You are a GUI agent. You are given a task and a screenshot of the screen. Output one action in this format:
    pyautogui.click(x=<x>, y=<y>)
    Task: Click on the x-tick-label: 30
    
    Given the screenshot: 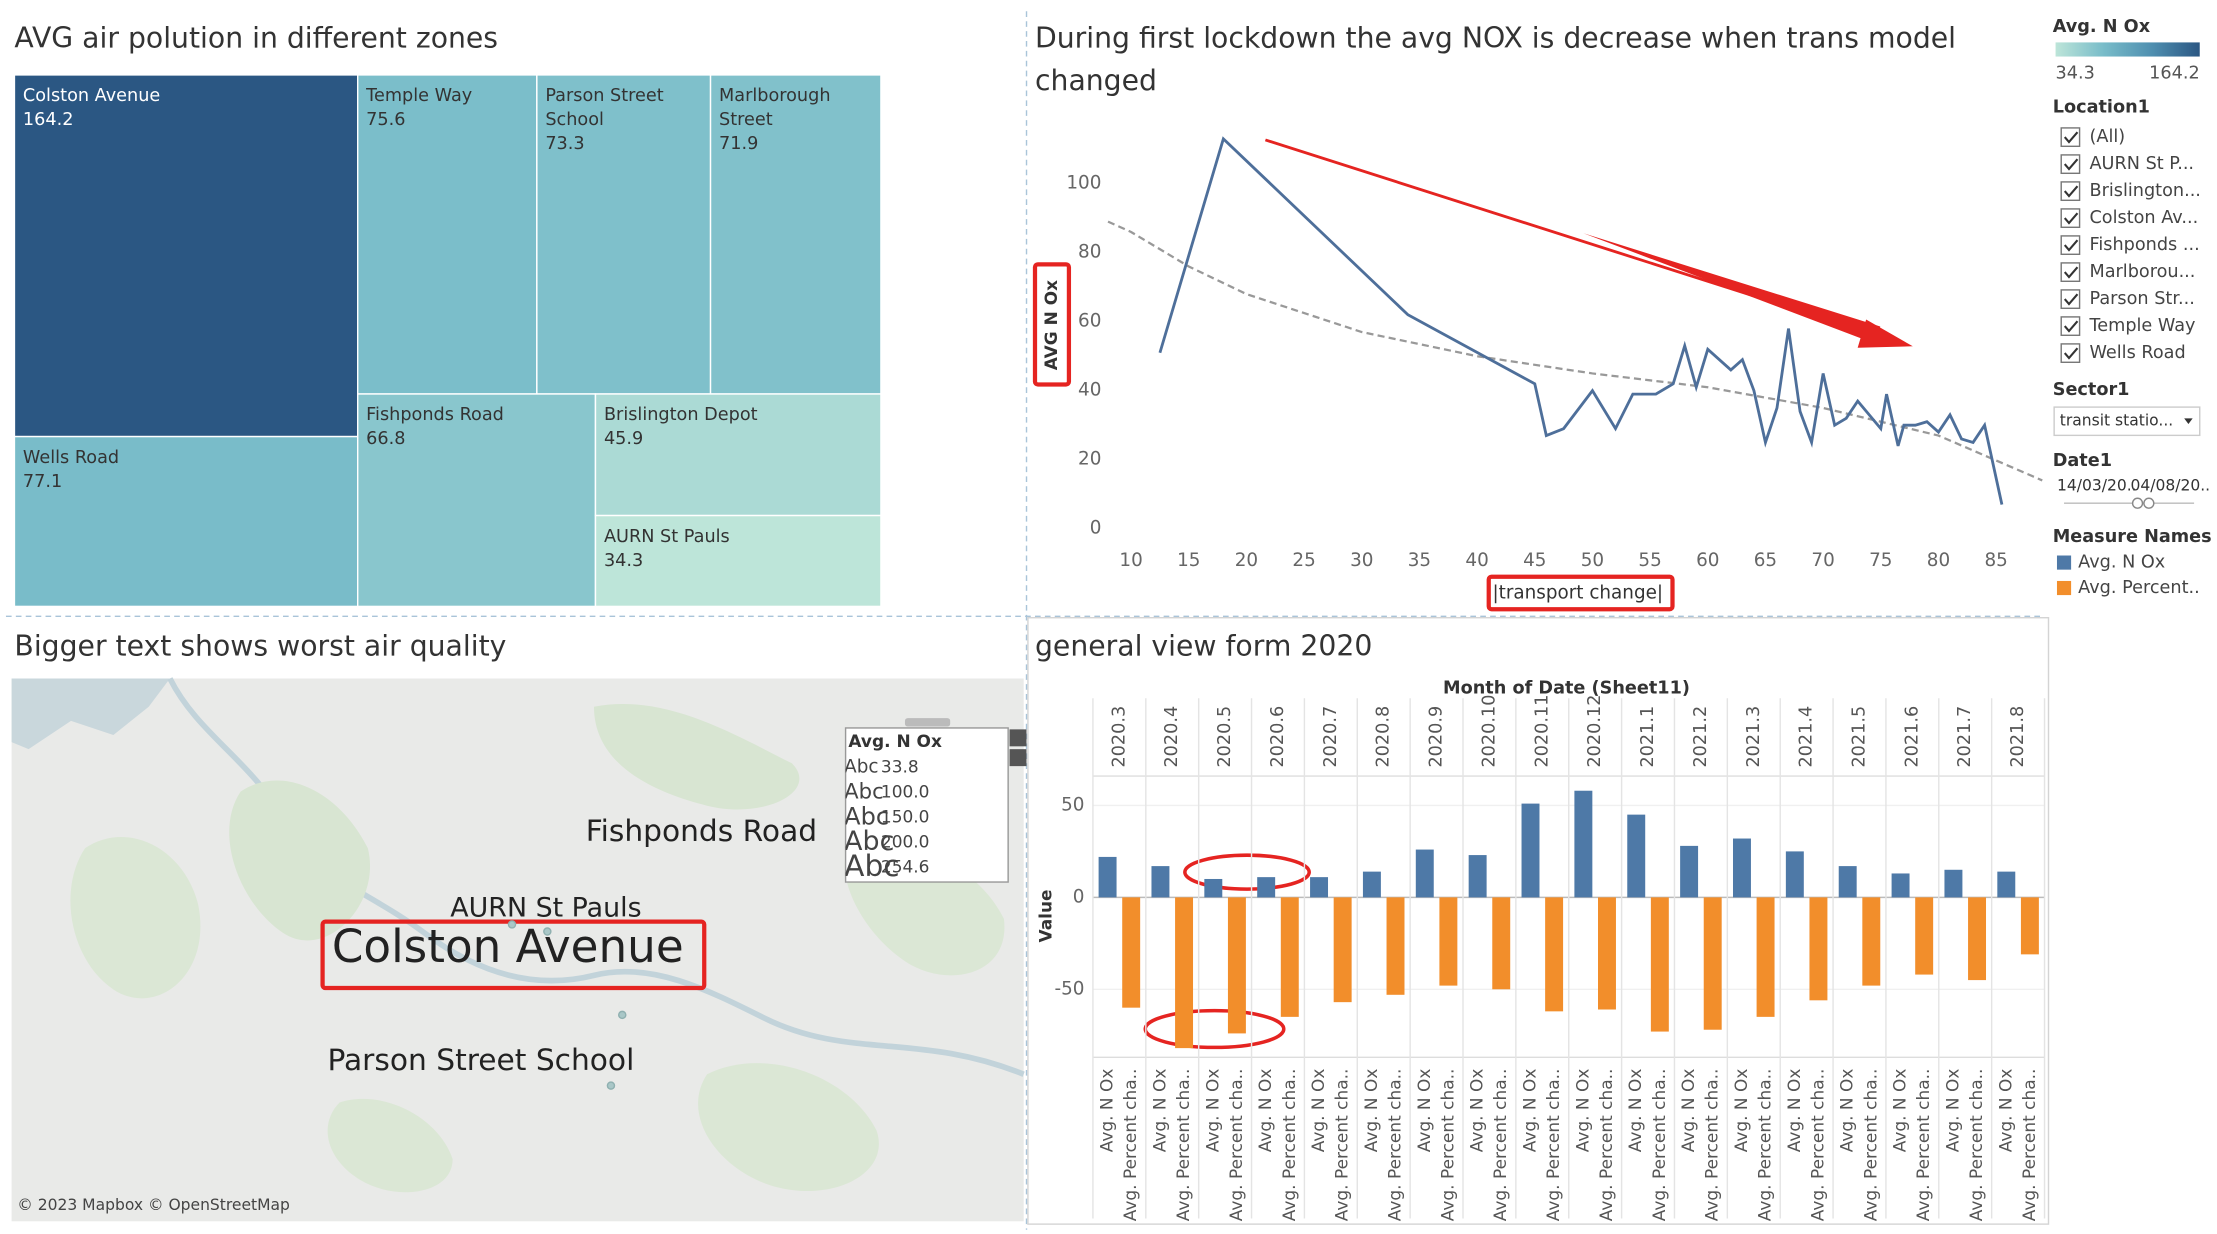 What is the action you would take?
    pyautogui.click(x=1361, y=560)
    